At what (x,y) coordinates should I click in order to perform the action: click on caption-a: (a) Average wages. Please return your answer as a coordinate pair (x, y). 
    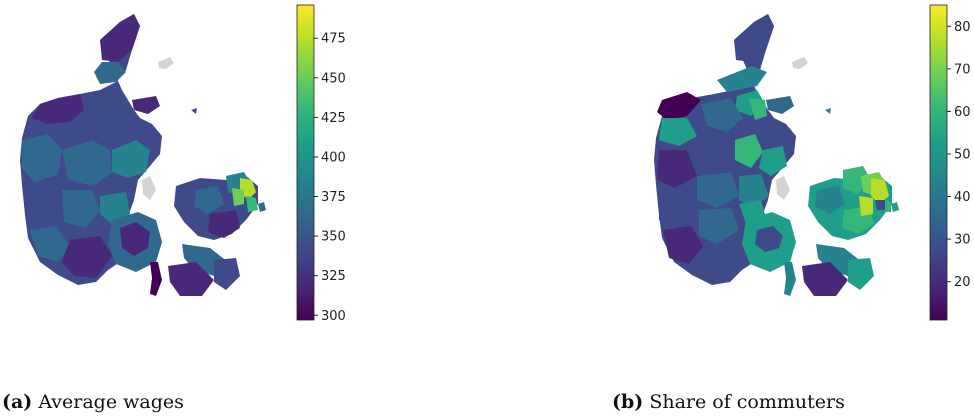
    Looking at the image, I should click on (93, 402).